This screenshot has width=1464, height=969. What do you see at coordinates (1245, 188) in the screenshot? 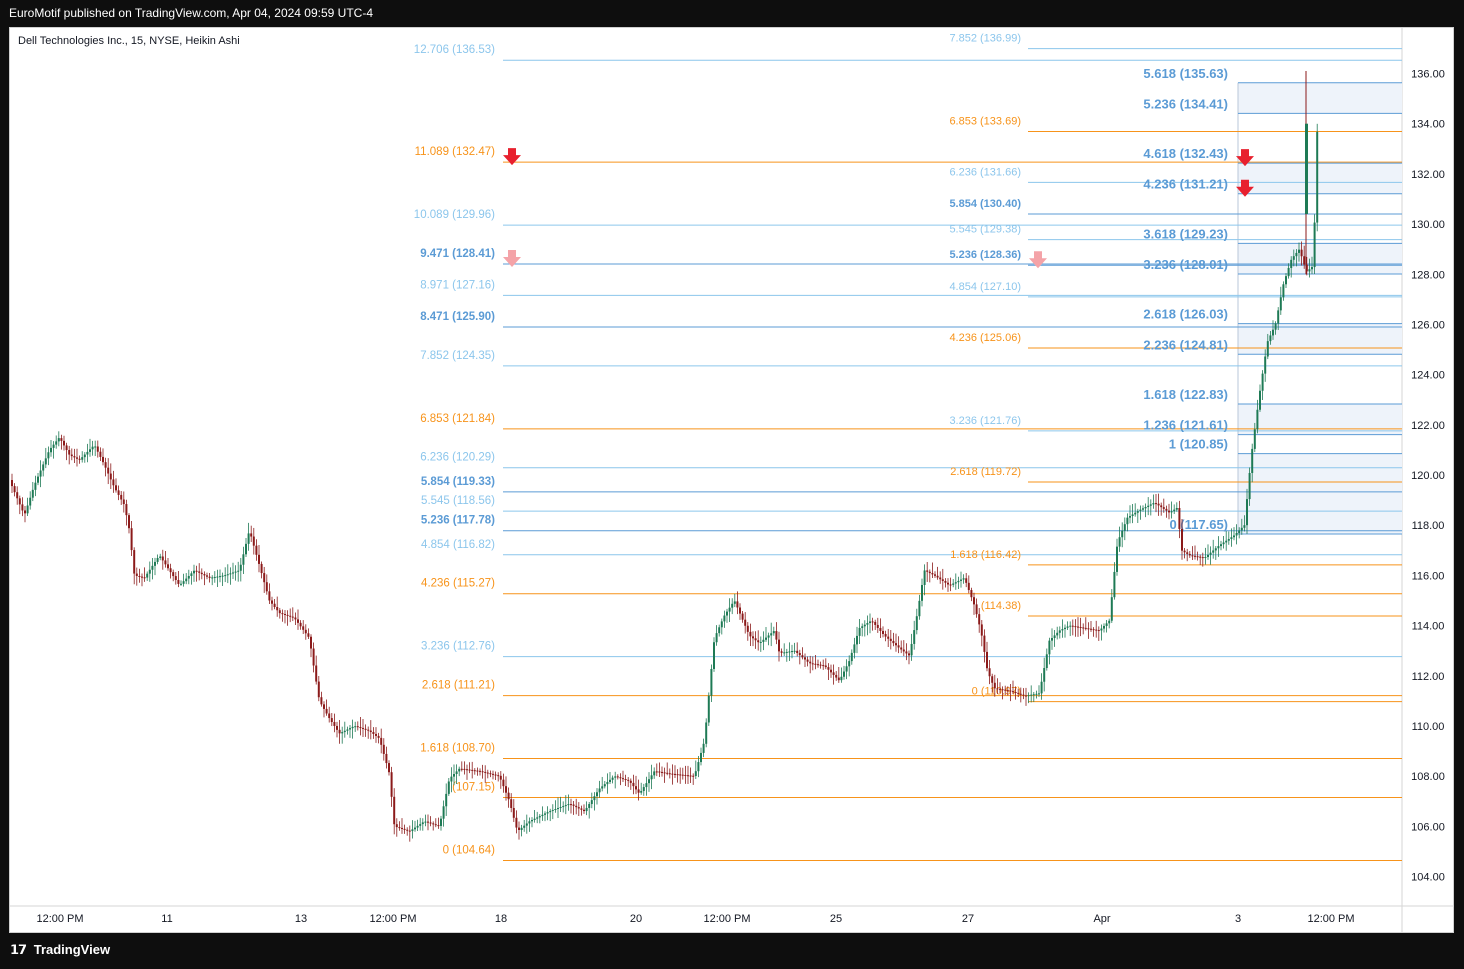
I see `down-arrow-icon` at bounding box center [1245, 188].